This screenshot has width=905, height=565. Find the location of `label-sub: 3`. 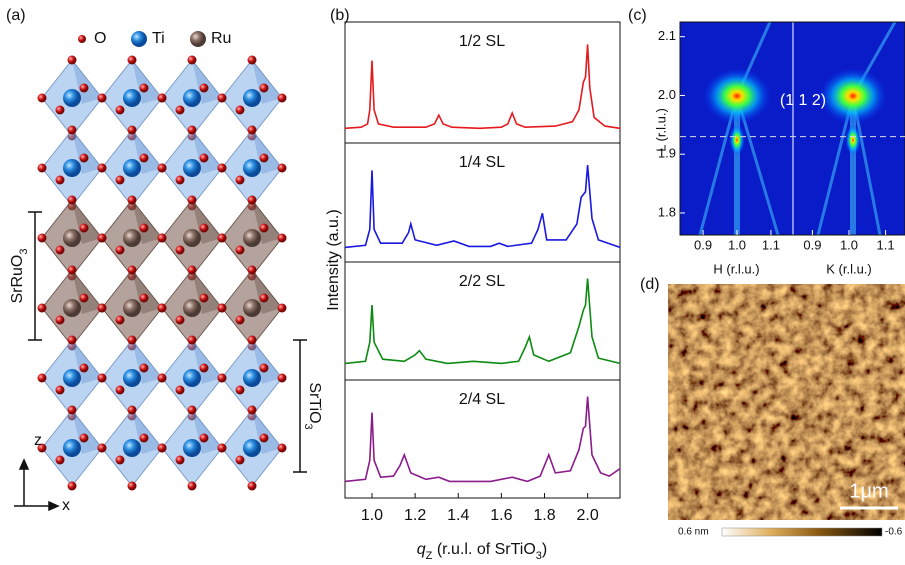

label-sub: 3 is located at coordinates (24, 251).